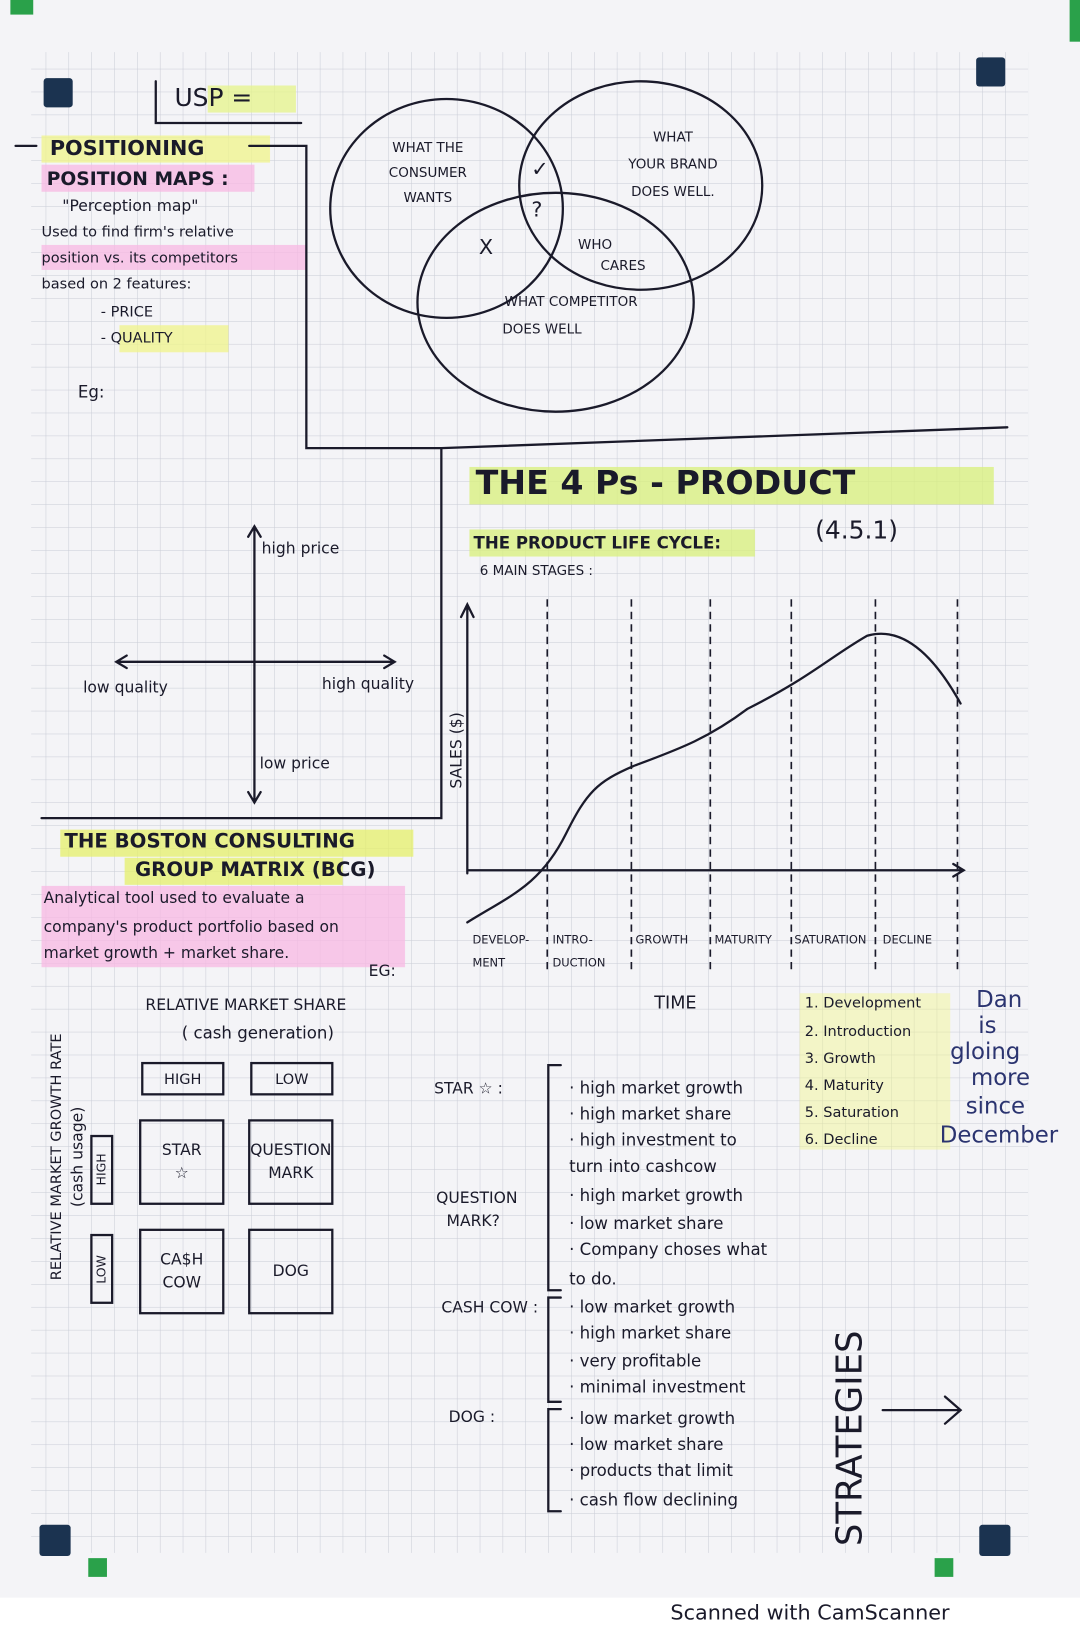  What do you see at coordinates (368, 684) in the screenshot?
I see `map-label: high quality` at bounding box center [368, 684].